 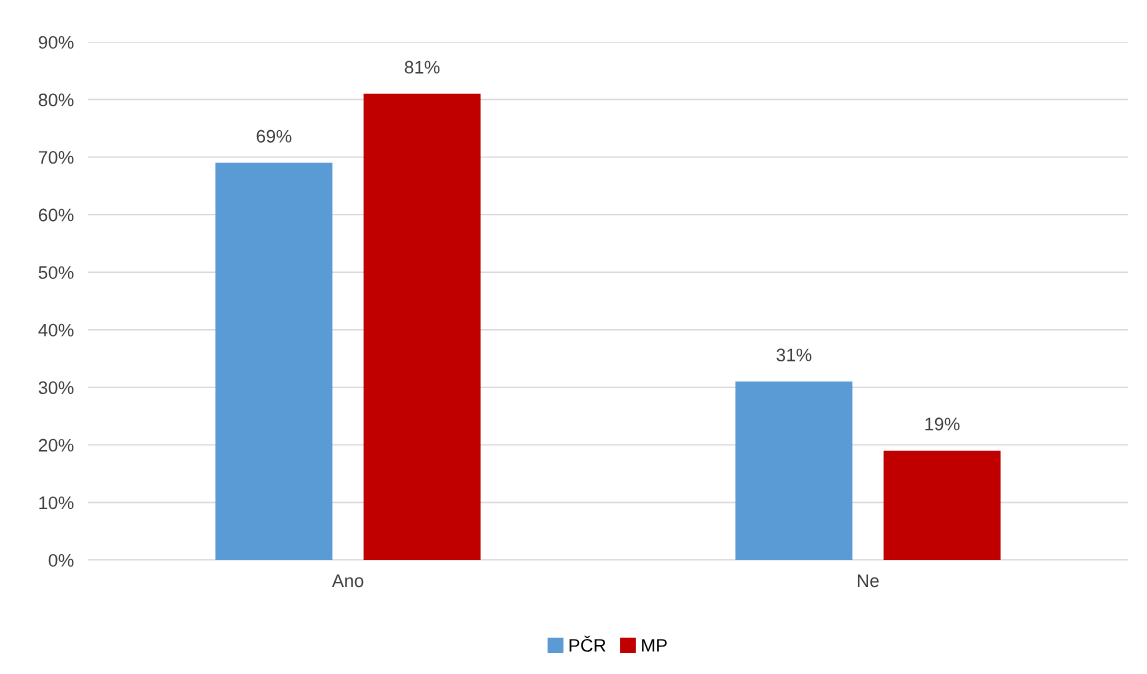 What do you see at coordinates (56, 330) in the screenshot?
I see `y-tick-label: 40%` at bounding box center [56, 330].